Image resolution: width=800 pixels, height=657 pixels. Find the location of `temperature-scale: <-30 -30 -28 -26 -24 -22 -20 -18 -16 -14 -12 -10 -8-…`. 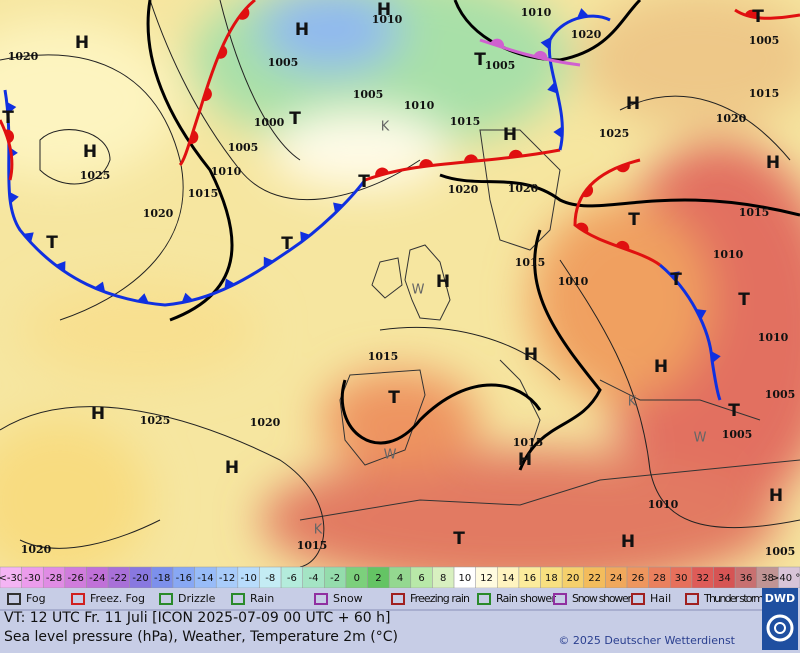

temperature-scale: <-30 -30 -28 -26 -24 -22 -20 -18 -16 -14 -12 -10 -8-… is located at coordinates (400, 577).